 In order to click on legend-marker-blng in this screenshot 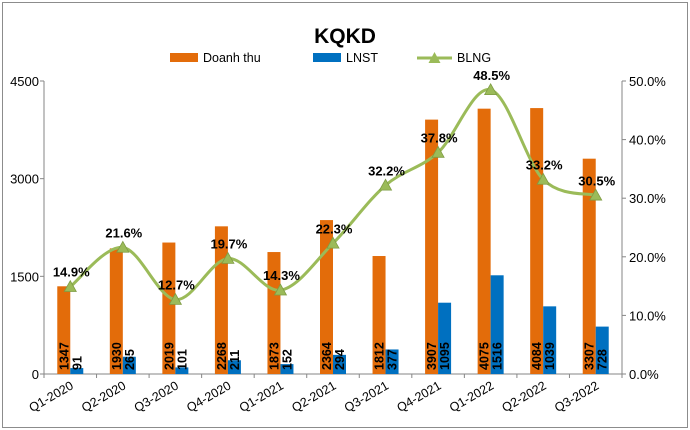, I will do `click(434, 57)`.